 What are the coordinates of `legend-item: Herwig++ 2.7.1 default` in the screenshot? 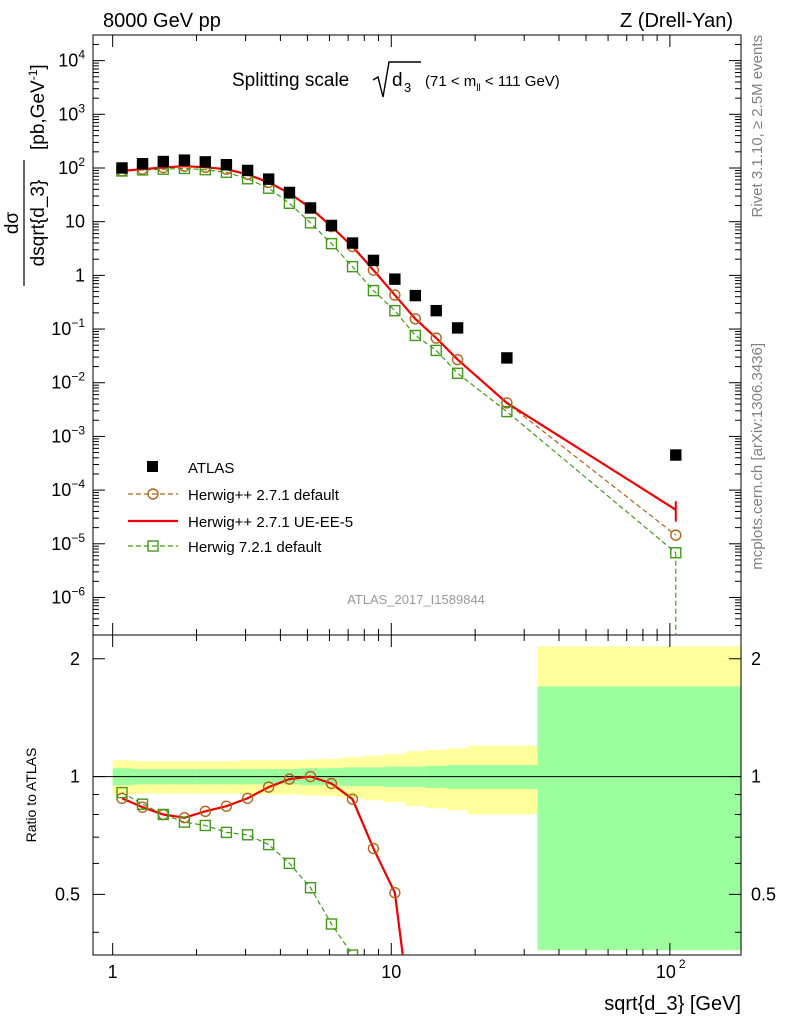 It's located at (234, 495).